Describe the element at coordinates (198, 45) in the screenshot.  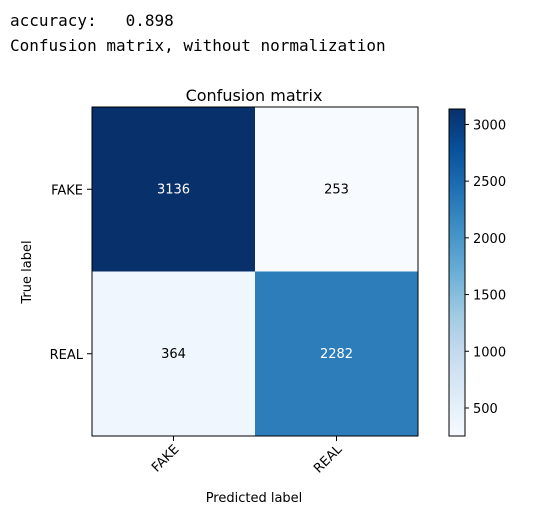
I see `matrix-caption-line: Confusion matrix, without normalization` at that location.